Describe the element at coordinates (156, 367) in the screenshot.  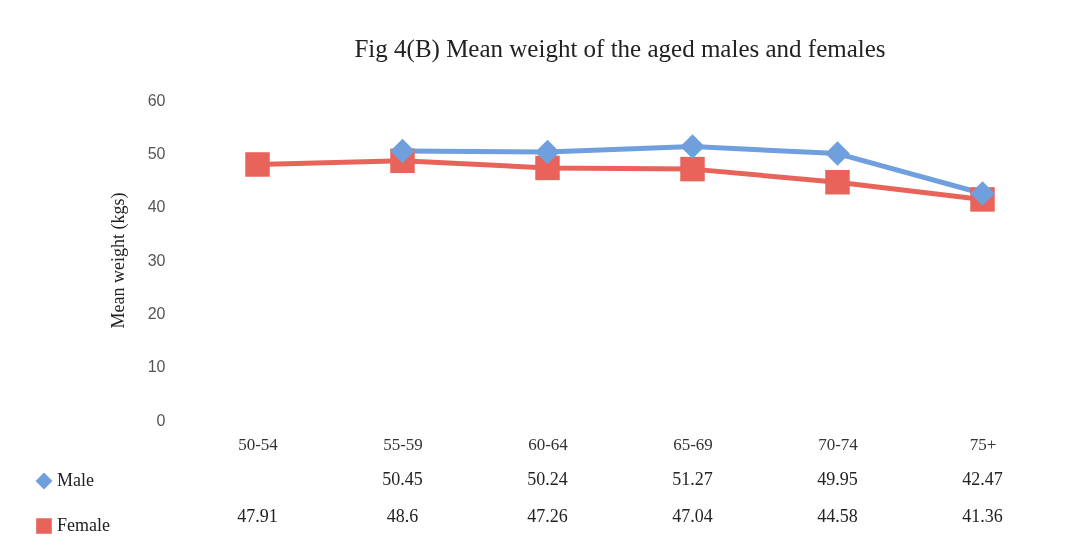
I see `y-tick-label: 10` at that location.